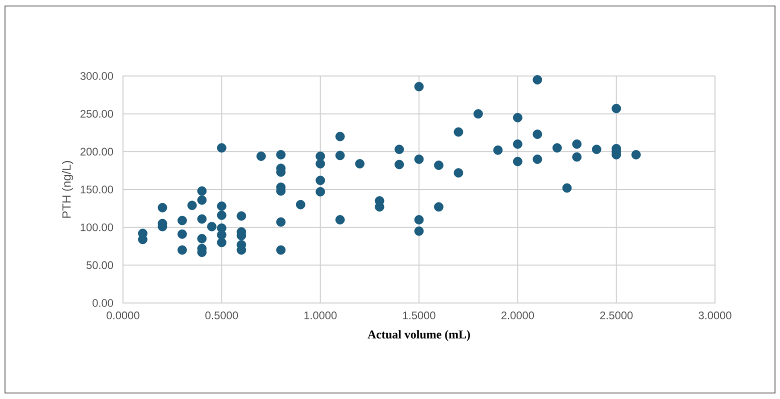 The width and height of the screenshot is (780, 399). What do you see at coordinates (97, 227) in the screenshot?
I see `y-tick-label: 100.00` at bounding box center [97, 227].